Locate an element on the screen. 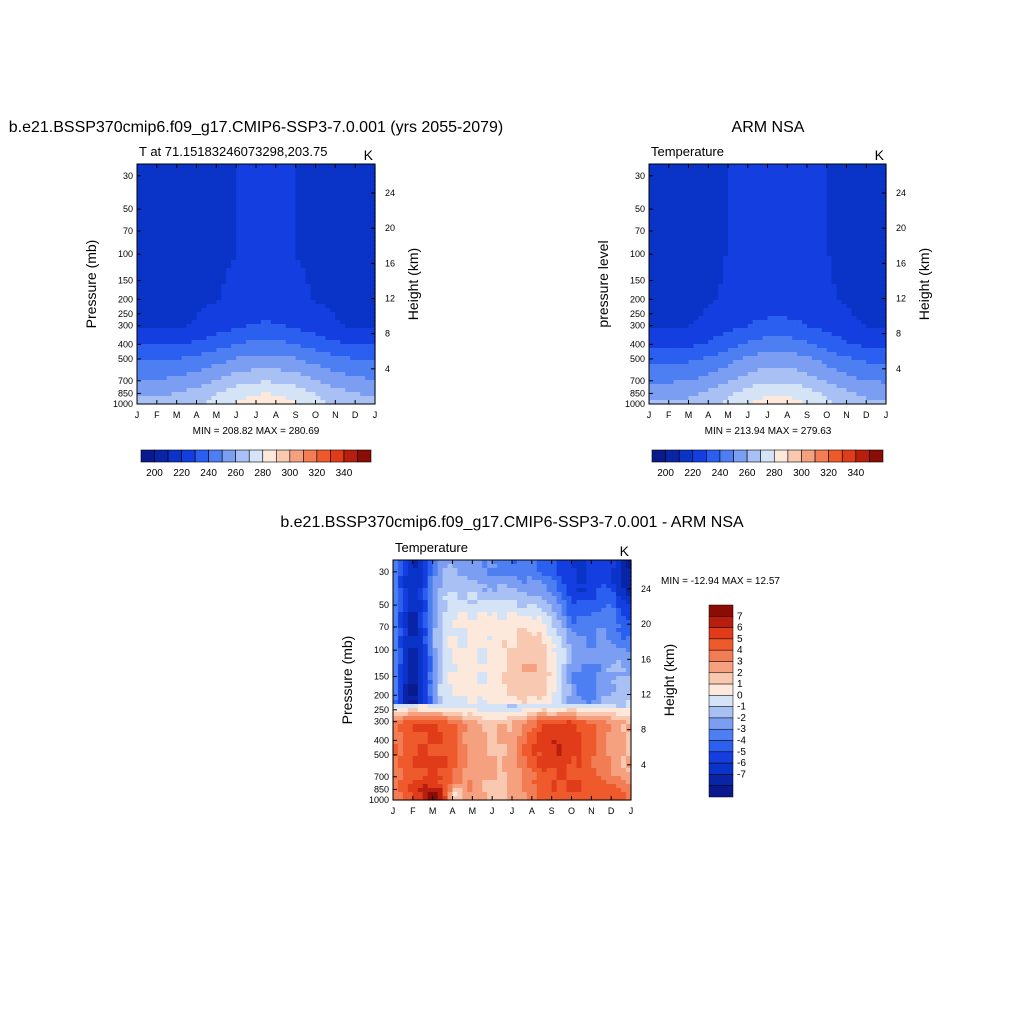 The image size is (1024, 1024). y-tick-label: 400 is located at coordinates (125, 344).